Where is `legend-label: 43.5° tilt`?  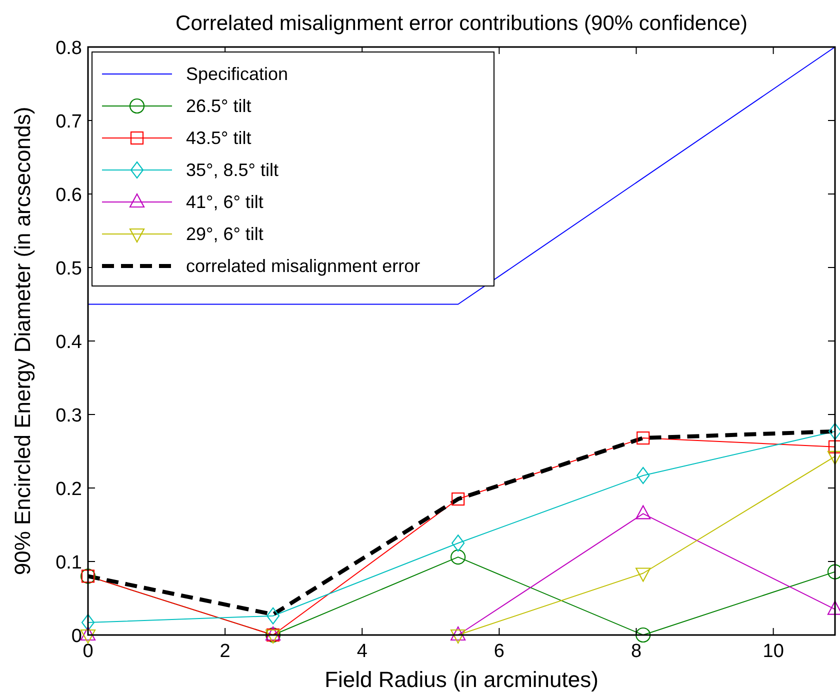
legend-label: 43.5° tilt is located at coordinates (219, 138).